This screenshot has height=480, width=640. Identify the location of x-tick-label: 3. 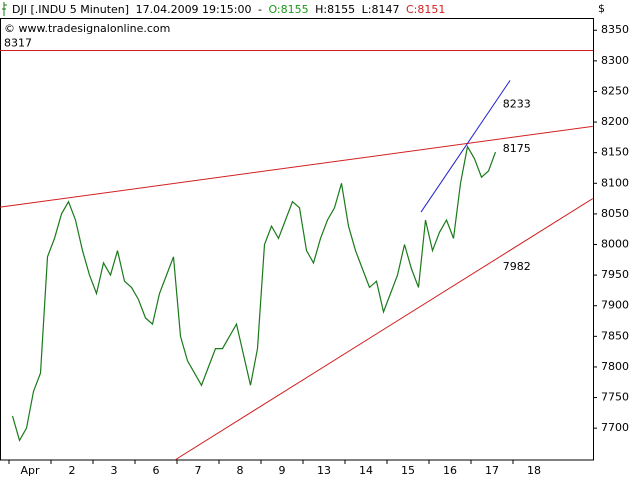
(114, 470).